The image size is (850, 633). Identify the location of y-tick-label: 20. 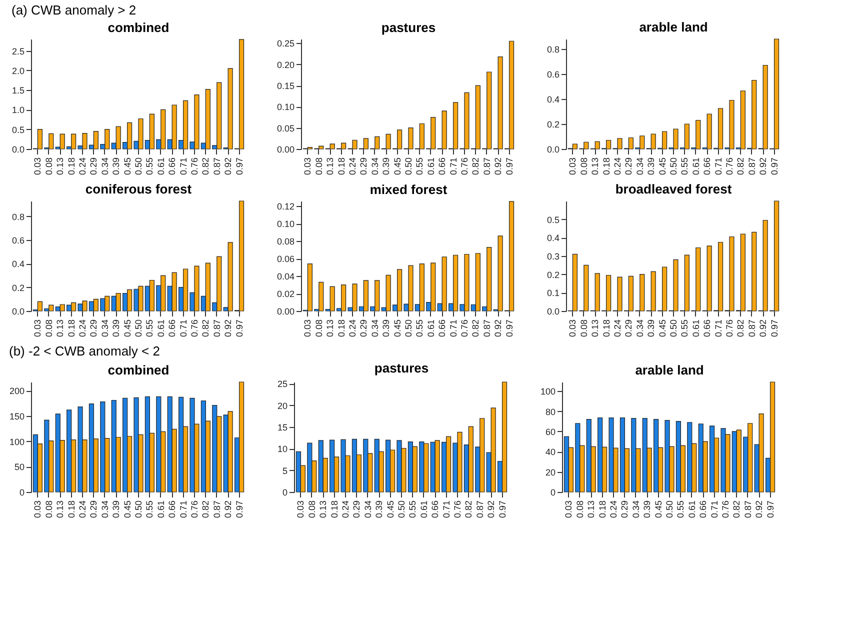
(282, 405).